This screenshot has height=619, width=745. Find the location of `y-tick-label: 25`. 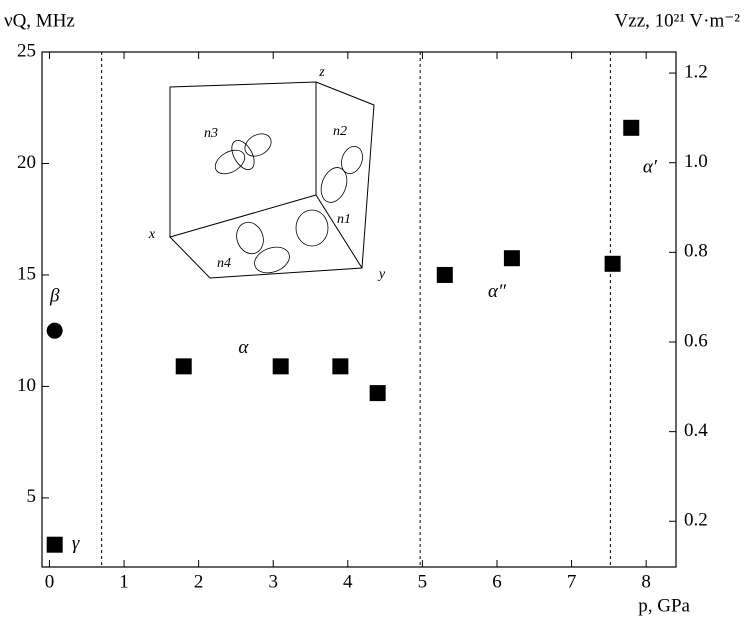

y-tick-label: 25 is located at coordinates (26, 50).